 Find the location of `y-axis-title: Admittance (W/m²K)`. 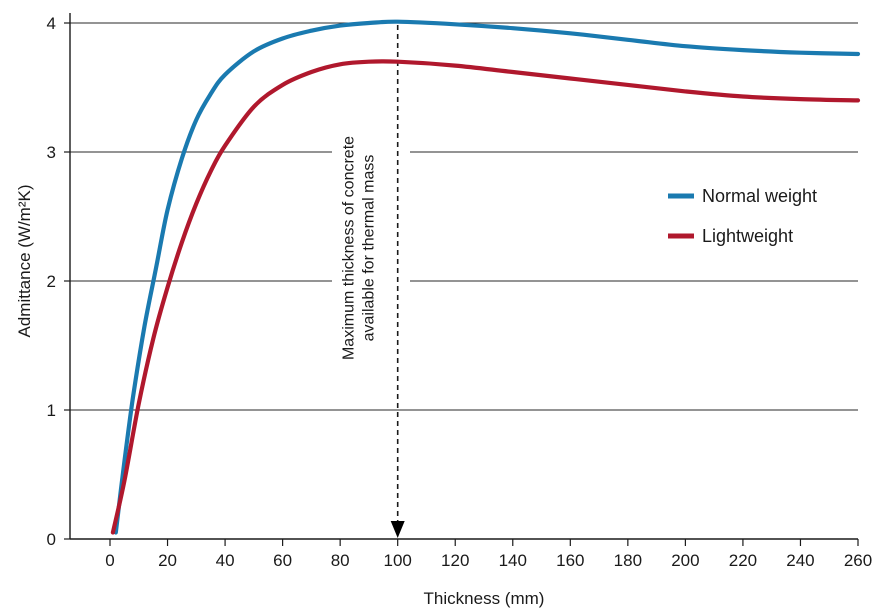

y-axis-title: Admittance (W/m²K) is located at coordinates (24, 260).